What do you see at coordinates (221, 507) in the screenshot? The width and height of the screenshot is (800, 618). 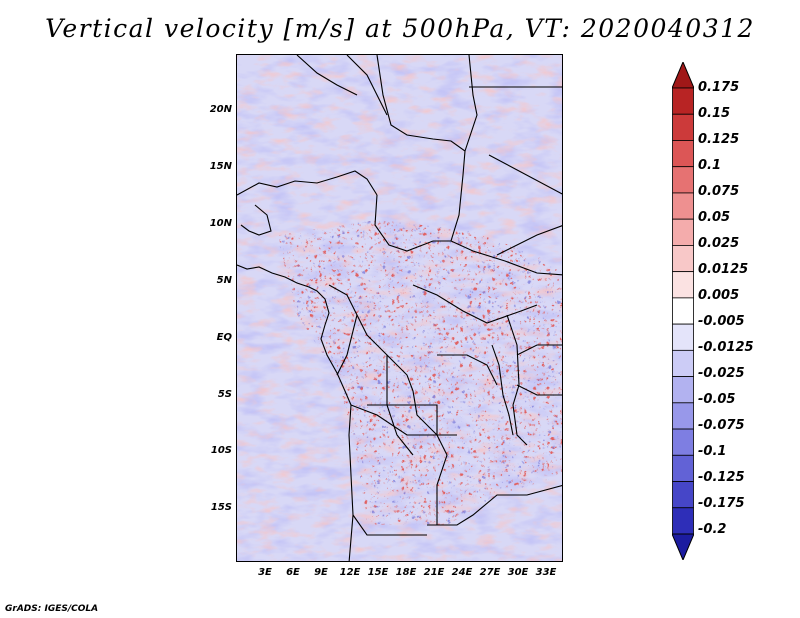 I see `lat-tick-label: 15S` at bounding box center [221, 507].